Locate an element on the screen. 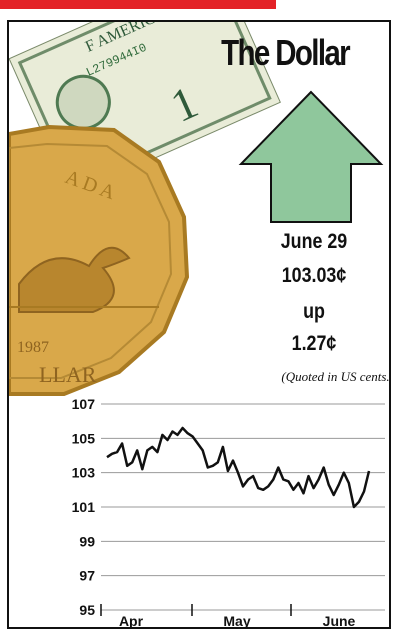 The width and height of the screenshot is (397, 637). y-tick-label: 101 is located at coordinates (84, 507).